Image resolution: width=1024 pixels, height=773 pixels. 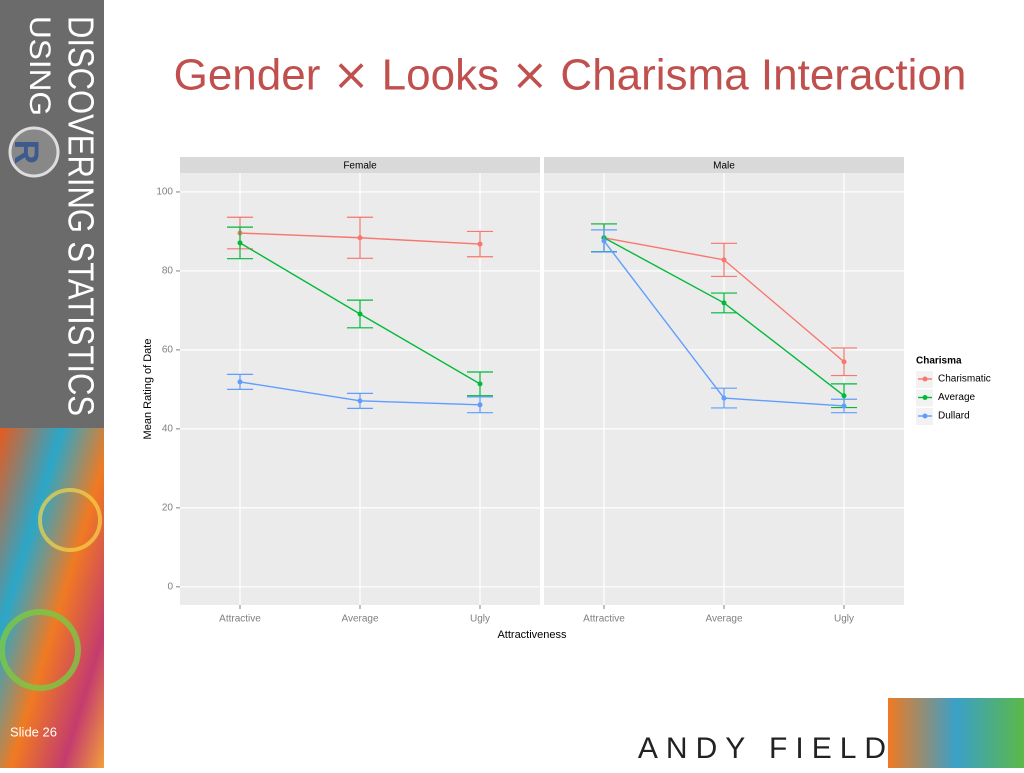 I want to click on facet-title: Male, so click(x=724, y=166).